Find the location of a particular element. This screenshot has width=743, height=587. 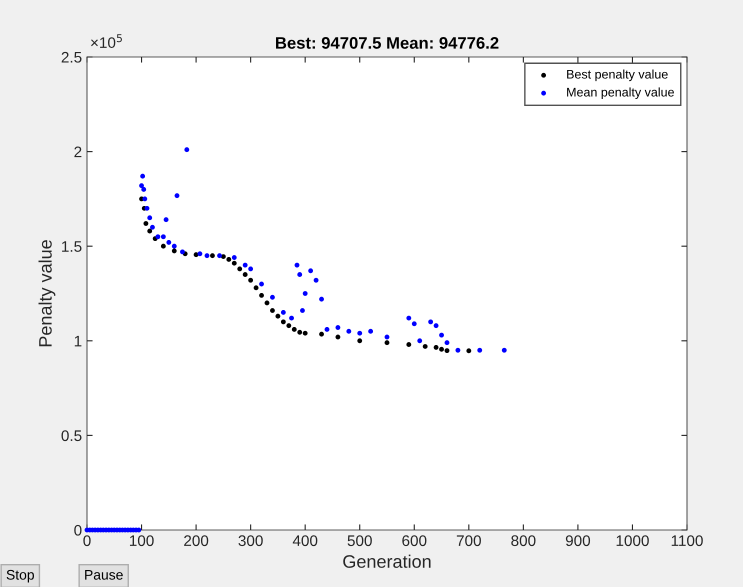

legend-label: Best penalty value is located at coordinates (617, 76).